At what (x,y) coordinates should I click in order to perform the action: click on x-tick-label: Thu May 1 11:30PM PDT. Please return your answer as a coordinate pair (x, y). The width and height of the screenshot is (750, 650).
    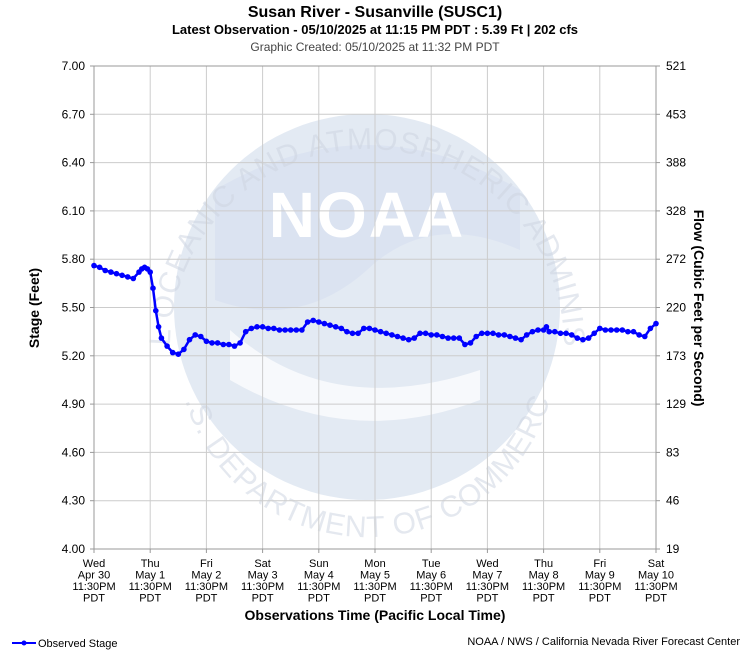
    Looking at the image, I should click on (150, 581).